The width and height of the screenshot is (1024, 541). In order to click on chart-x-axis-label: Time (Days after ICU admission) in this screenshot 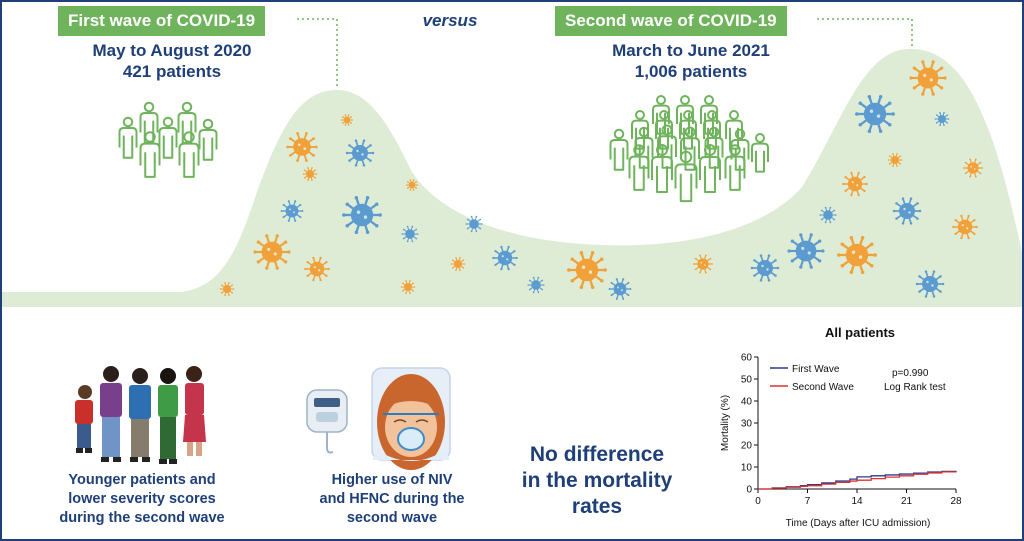, I will do `click(858, 523)`.